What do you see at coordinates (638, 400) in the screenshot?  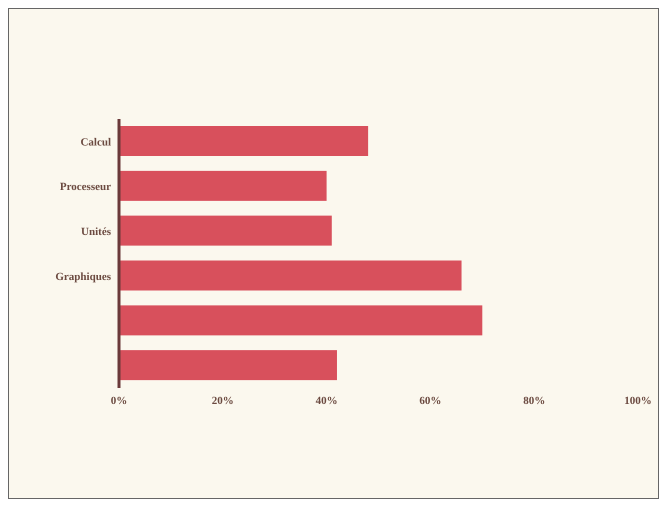 I see `x-tick-label: 100%` at bounding box center [638, 400].